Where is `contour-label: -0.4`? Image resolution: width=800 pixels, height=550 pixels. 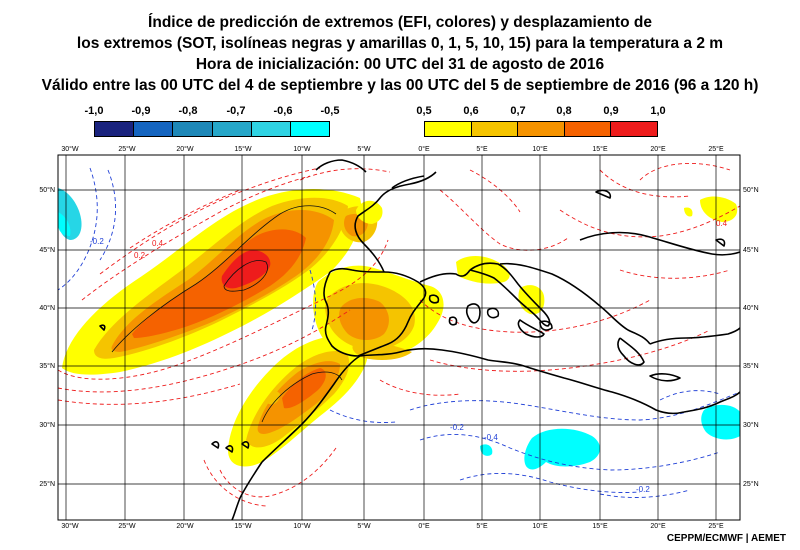
contour-label: -0.4 is located at coordinates (491, 437).